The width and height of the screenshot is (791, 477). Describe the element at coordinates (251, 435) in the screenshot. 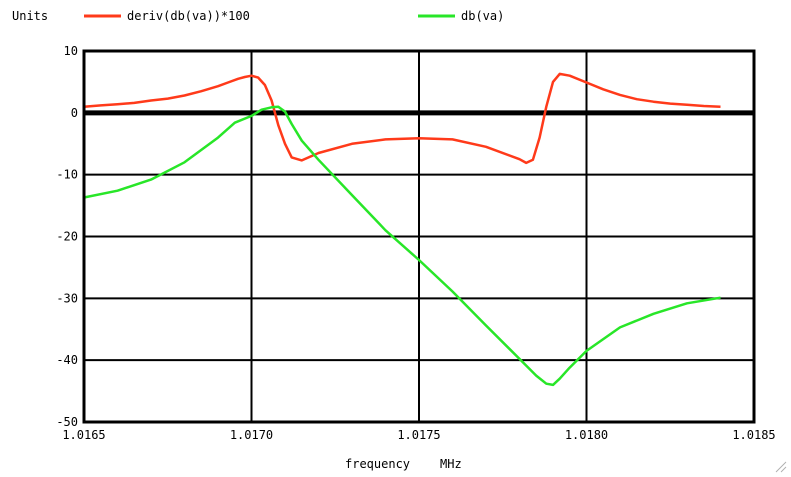

I see `x-tick-label: 1.0170` at that location.